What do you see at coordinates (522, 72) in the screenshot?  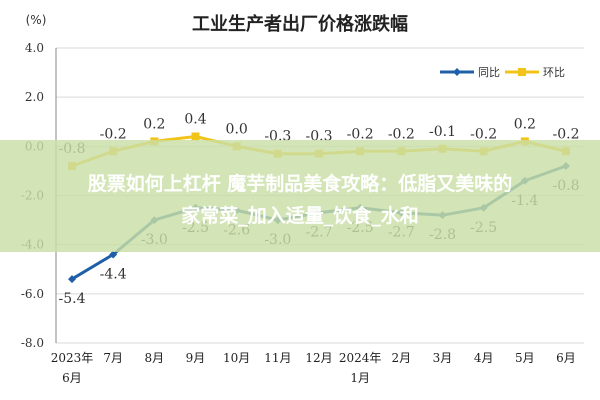 I see `legend-marker-mom` at bounding box center [522, 72].